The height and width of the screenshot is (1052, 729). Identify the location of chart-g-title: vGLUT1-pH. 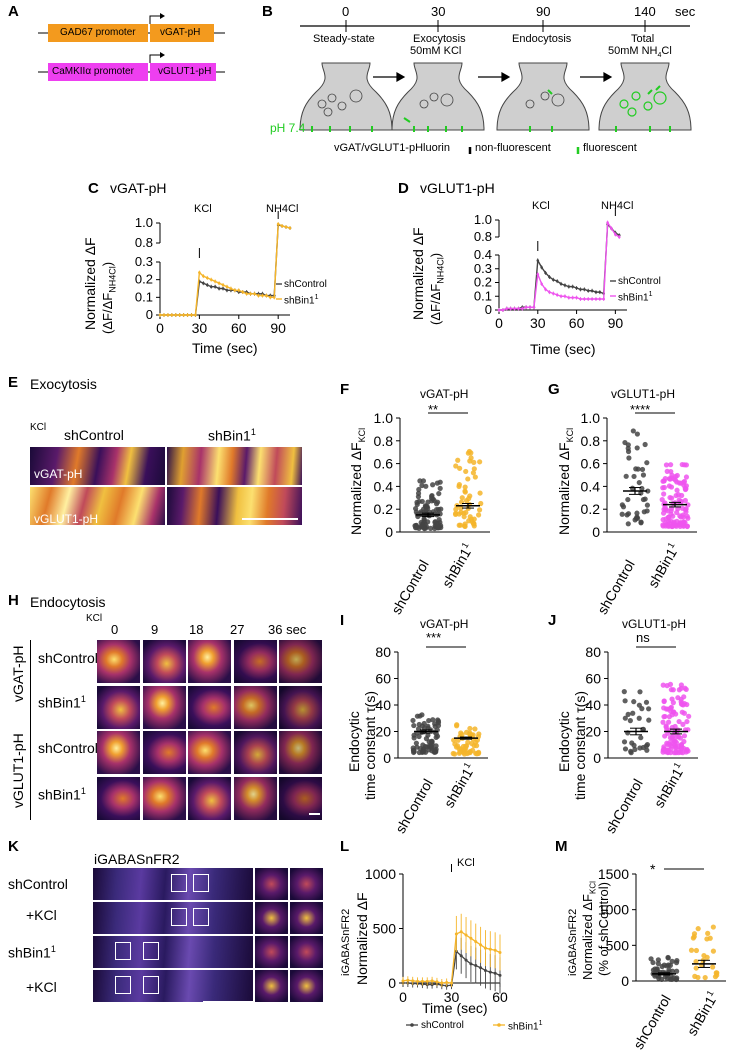
(643, 394).